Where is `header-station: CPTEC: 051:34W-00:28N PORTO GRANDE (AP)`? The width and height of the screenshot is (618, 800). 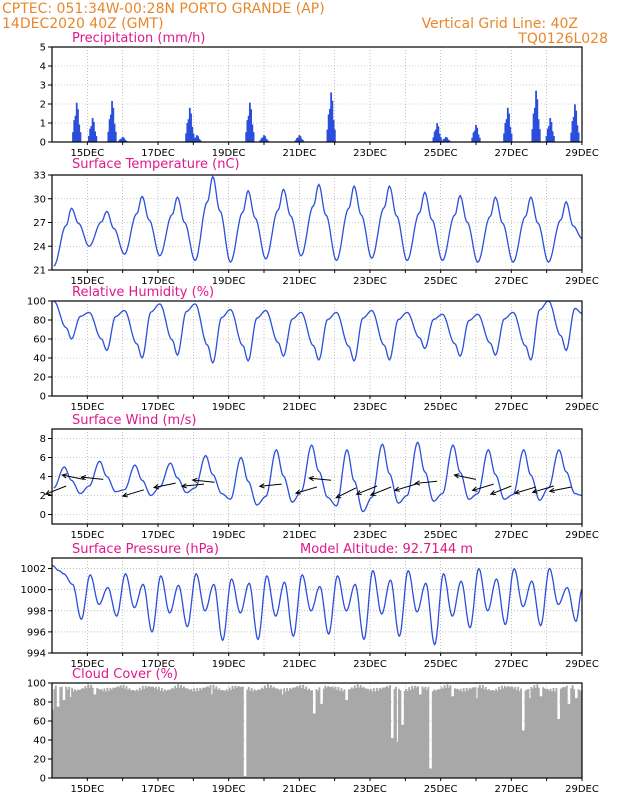
header-station: CPTEC: 051:34W-00:28N PORTO GRANDE (AP) is located at coordinates (163, 9).